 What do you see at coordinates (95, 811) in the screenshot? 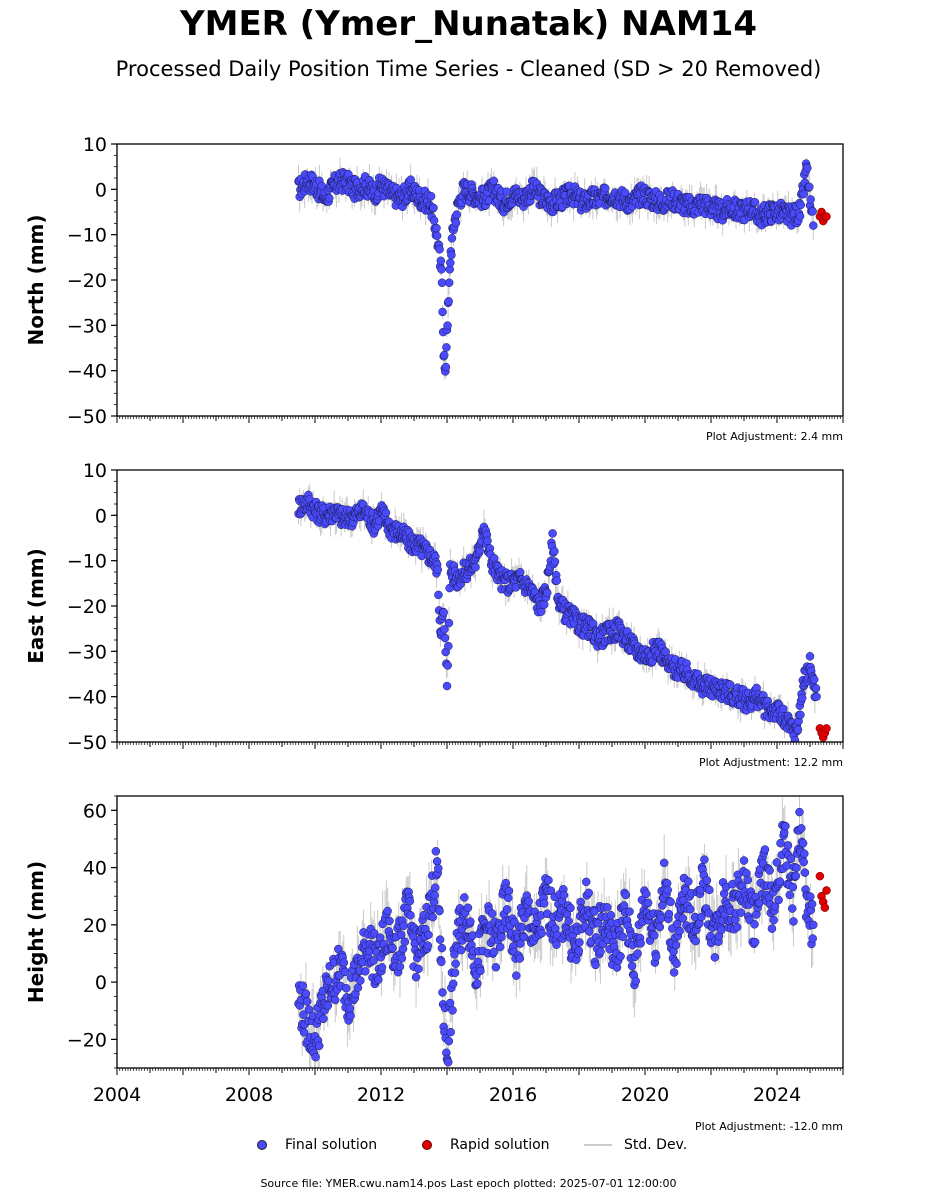
I see `y-tick-label: 60` at bounding box center [95, 811].